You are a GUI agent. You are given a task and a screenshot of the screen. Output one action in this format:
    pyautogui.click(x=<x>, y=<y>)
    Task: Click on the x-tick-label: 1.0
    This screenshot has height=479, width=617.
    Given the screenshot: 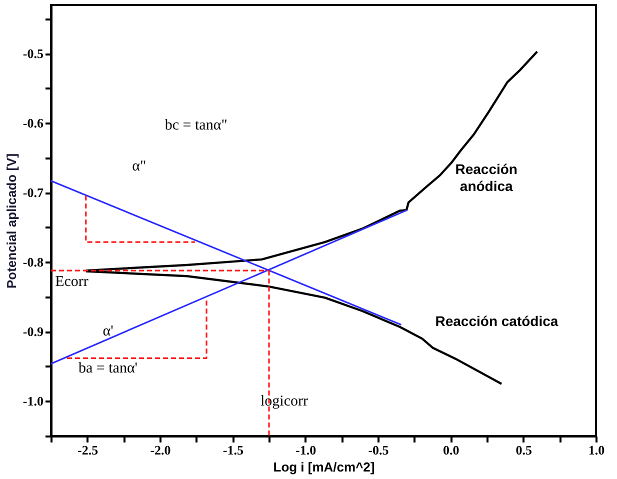 What is the action you would take?
    pyautogui.click(x=596, y=450)
    